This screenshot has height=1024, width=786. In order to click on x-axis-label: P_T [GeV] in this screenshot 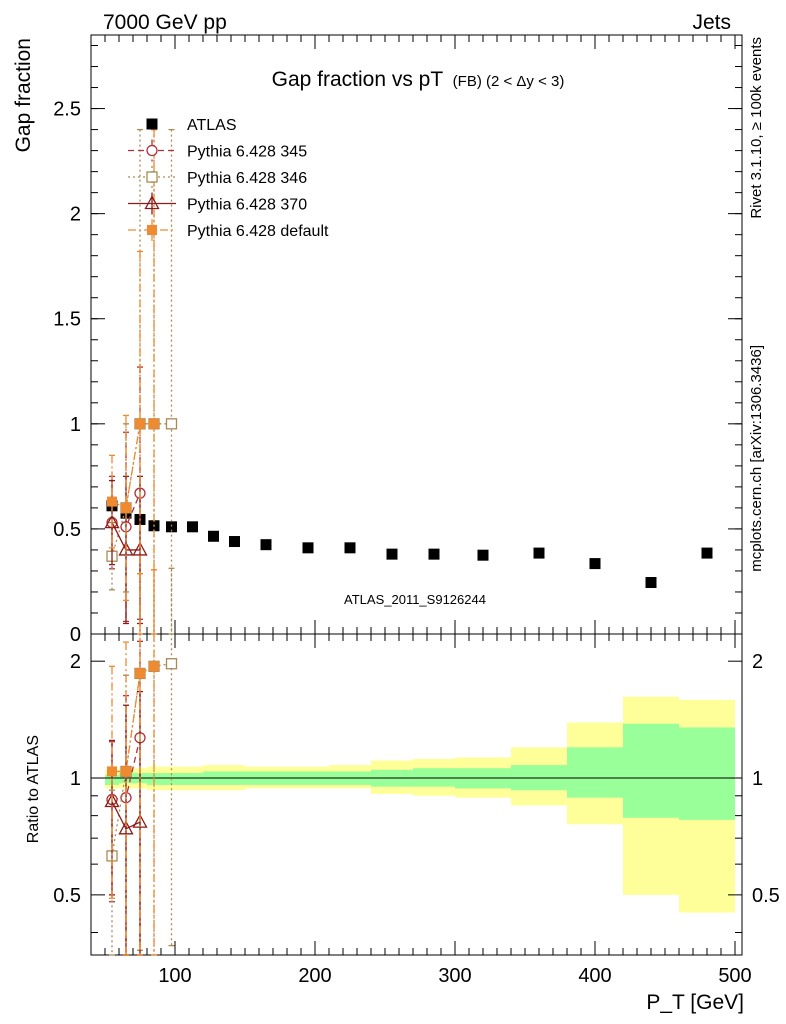, I will do `click(695, 1002)`.